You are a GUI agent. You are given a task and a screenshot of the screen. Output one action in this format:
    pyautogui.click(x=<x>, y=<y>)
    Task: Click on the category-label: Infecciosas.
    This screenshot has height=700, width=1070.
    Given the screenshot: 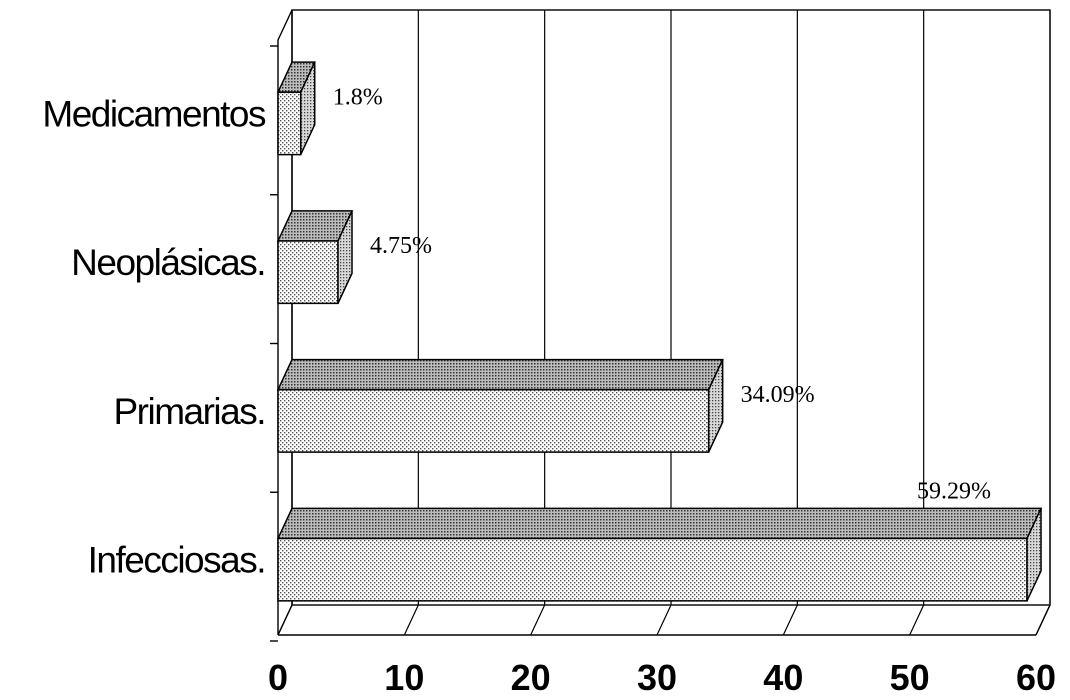 What is the action you would take?
    pyautogui.click(x=176, y=560)
    